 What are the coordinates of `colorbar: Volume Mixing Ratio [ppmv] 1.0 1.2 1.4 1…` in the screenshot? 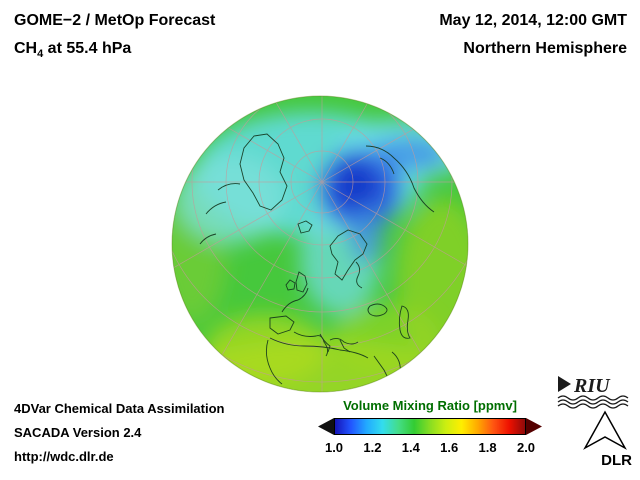 It's located at (430, 426).